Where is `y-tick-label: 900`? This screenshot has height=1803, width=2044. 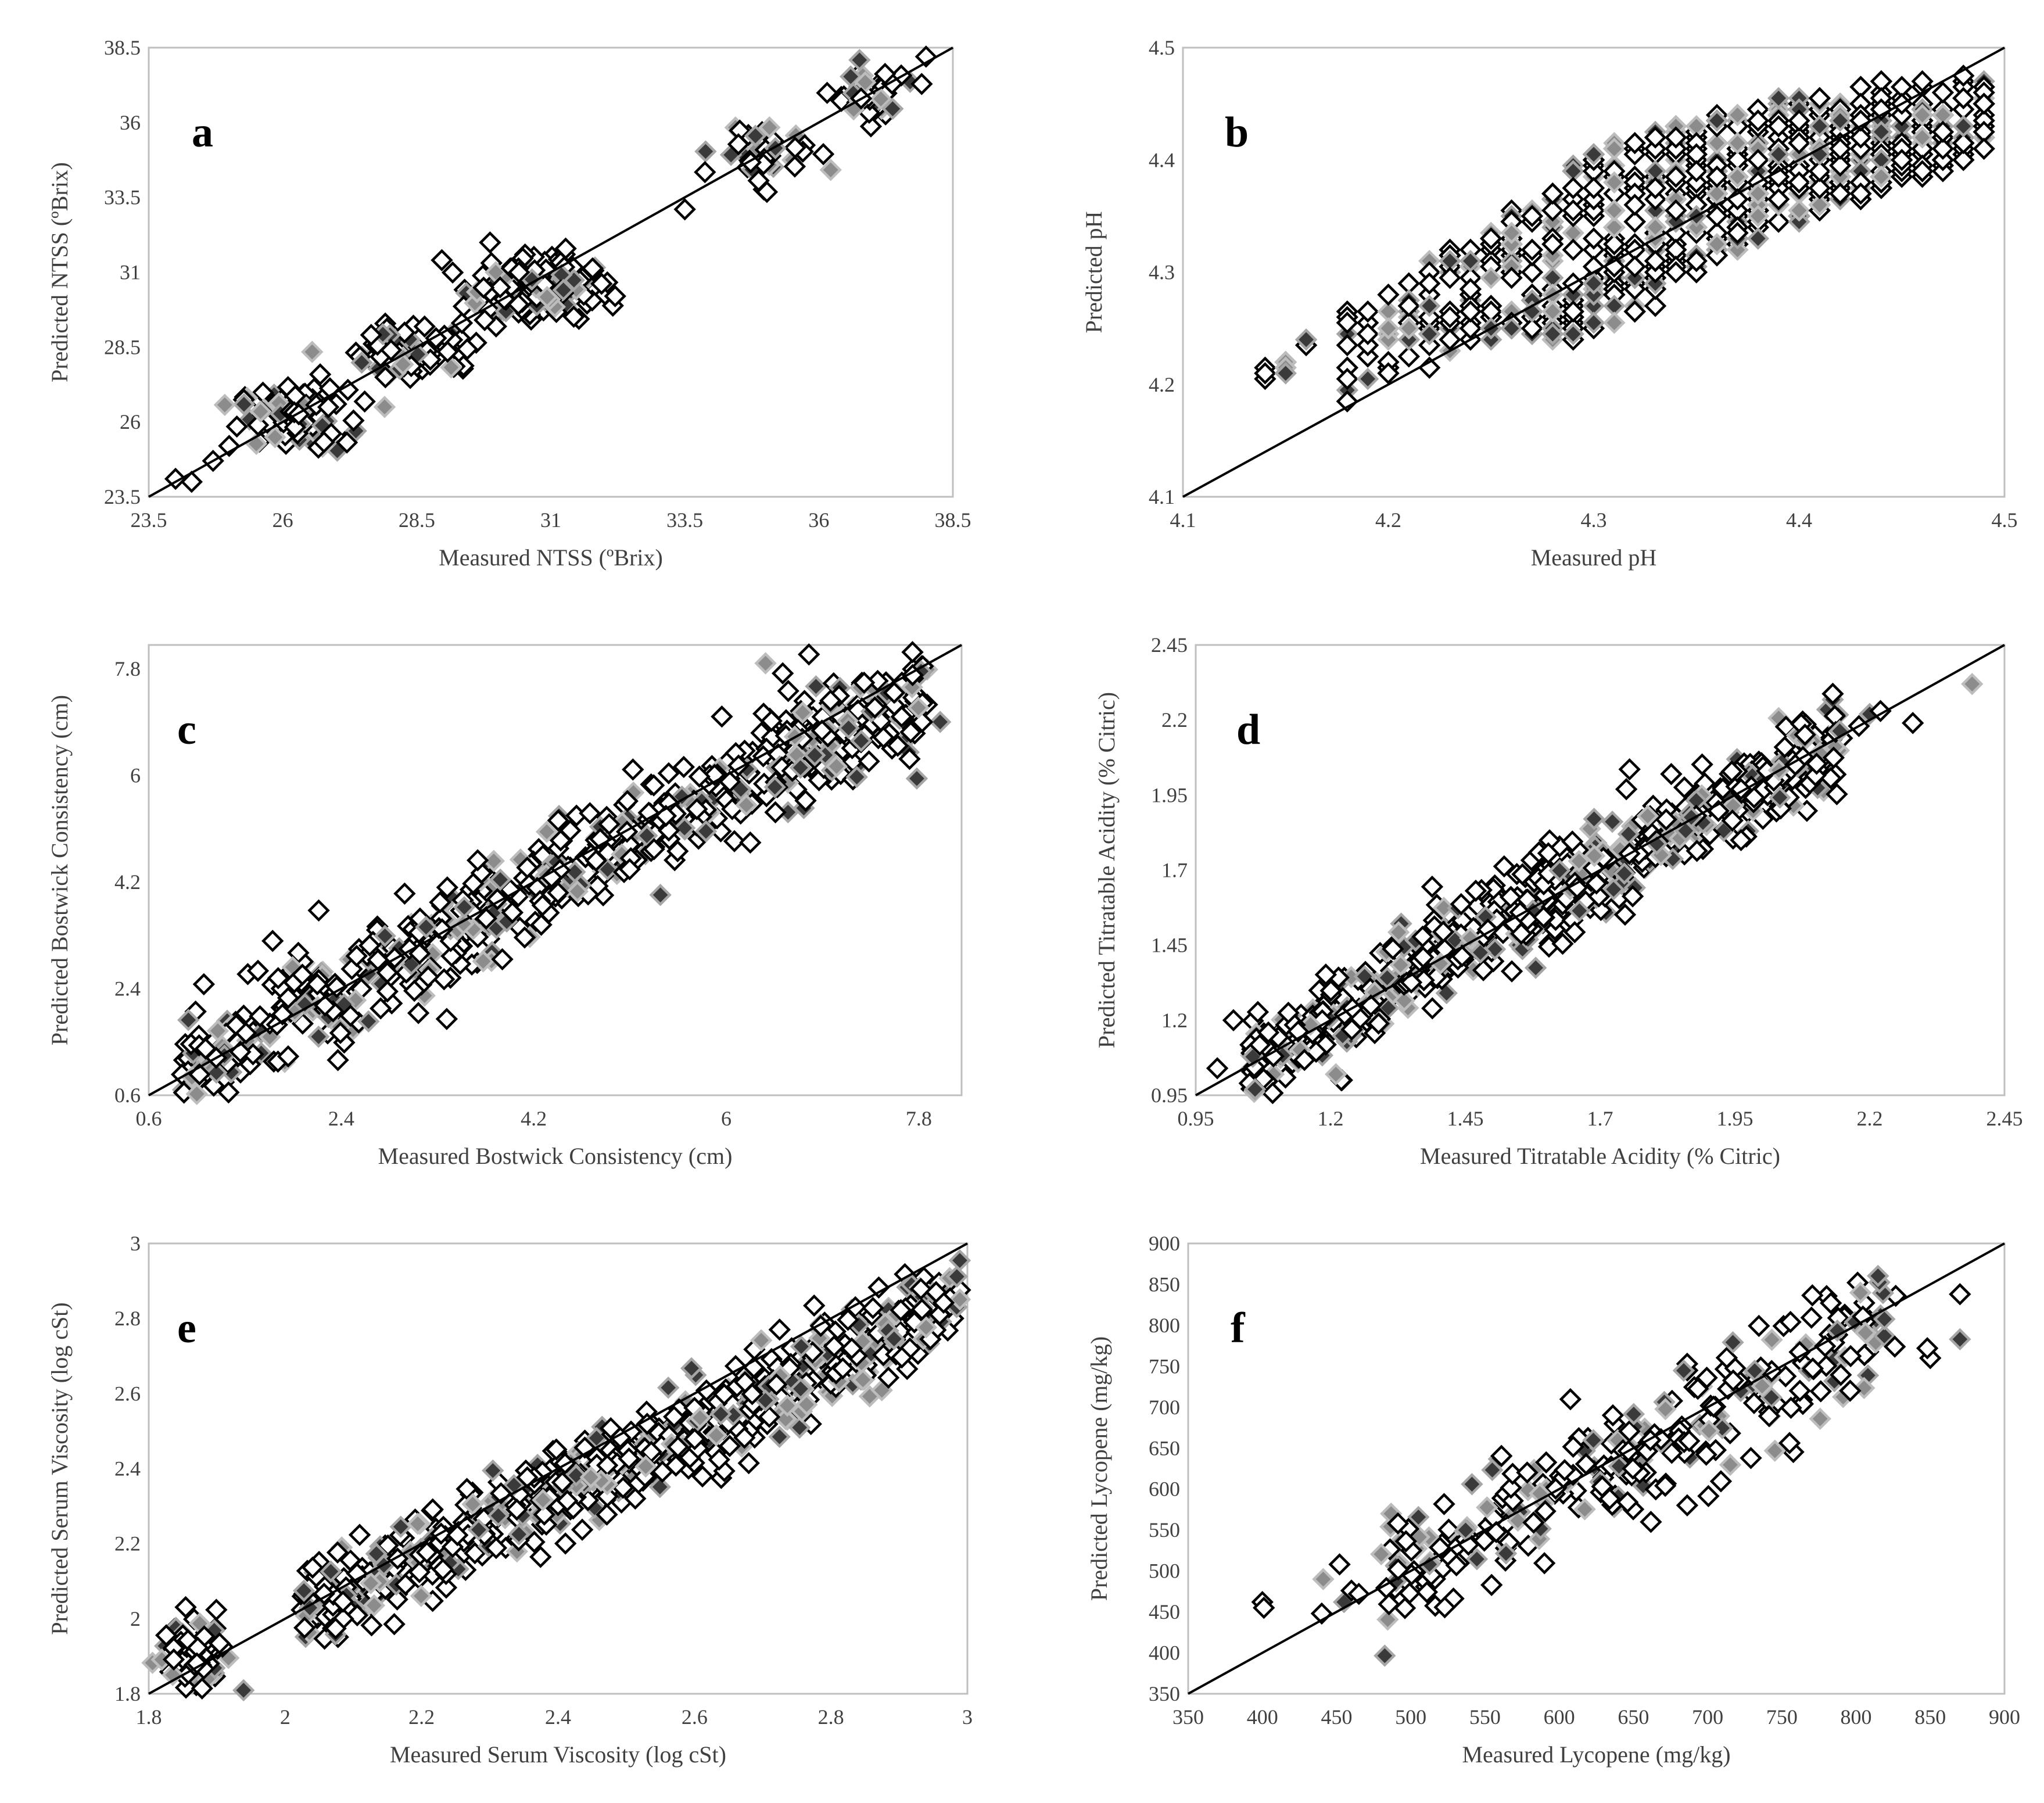 y-tick-label: 900 is located at coordinates (1164, 1244).